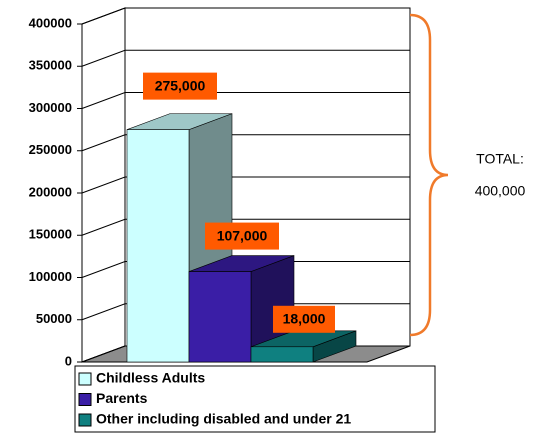  What do you see at coordinates (50, 107) in the screenshot?
I see `y-tick-label: 300000` at bounding box center [50, 107].